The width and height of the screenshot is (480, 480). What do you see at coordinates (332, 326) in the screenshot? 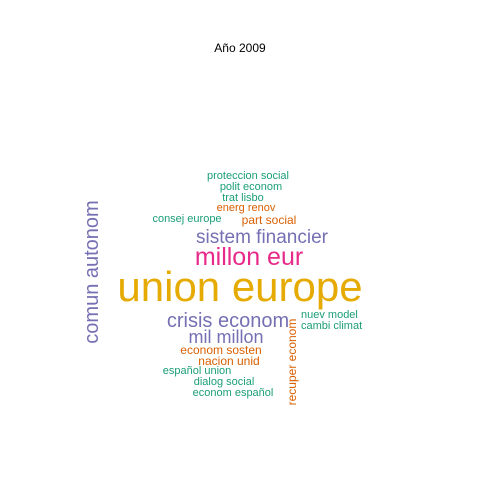
I see `word-cambi-climat: cambi climat` at bounding box center [332, 326].